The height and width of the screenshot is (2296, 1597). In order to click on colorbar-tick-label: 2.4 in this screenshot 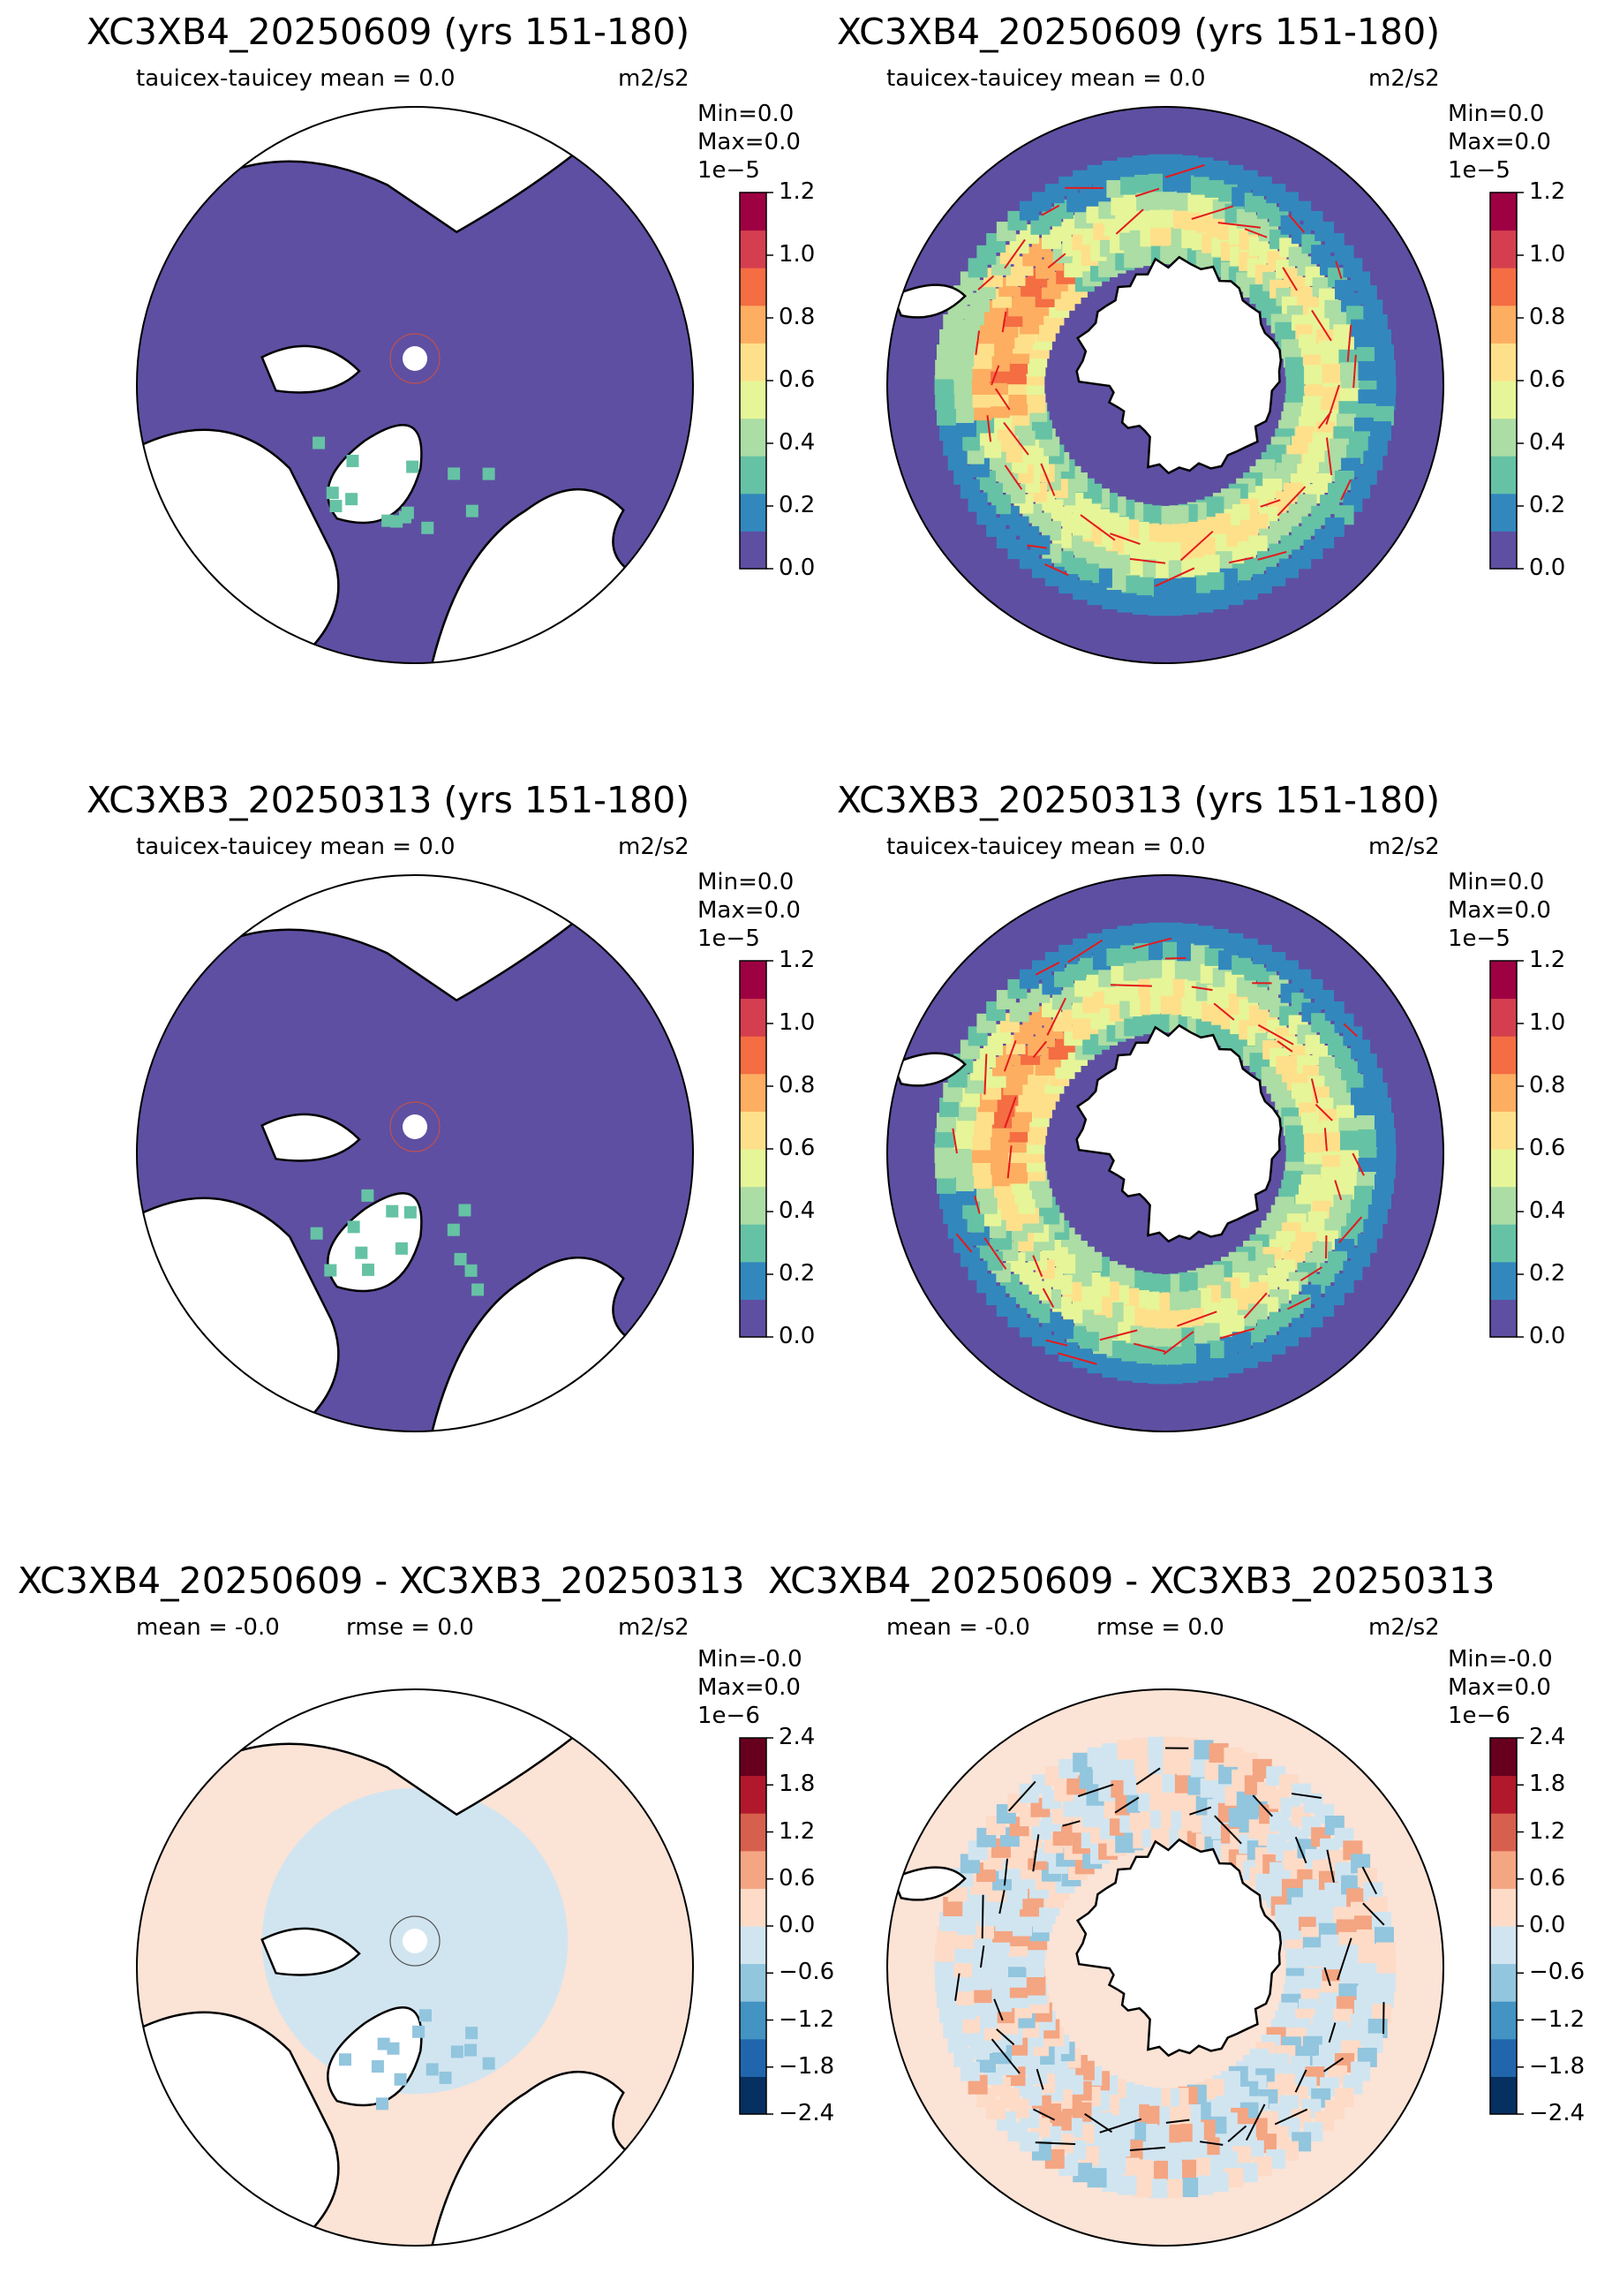, I will do `click(1547, 1737)`.